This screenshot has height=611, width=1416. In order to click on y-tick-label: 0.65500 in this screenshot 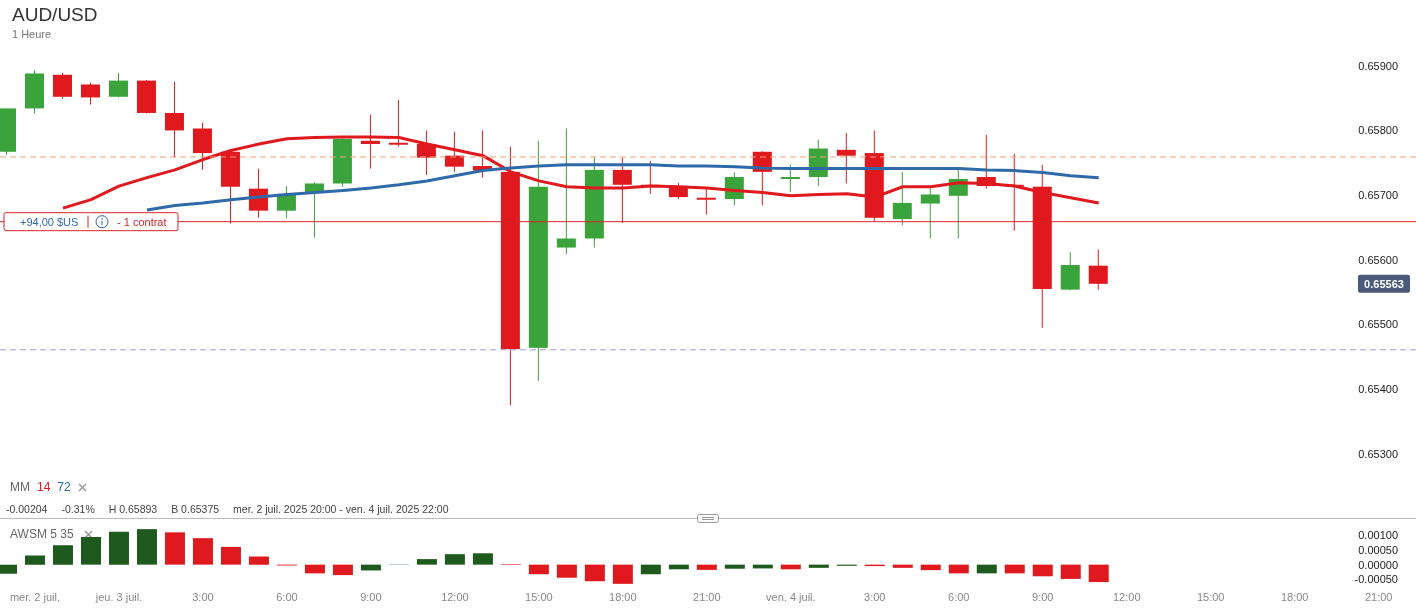, I will do `click(1378, 324)`.